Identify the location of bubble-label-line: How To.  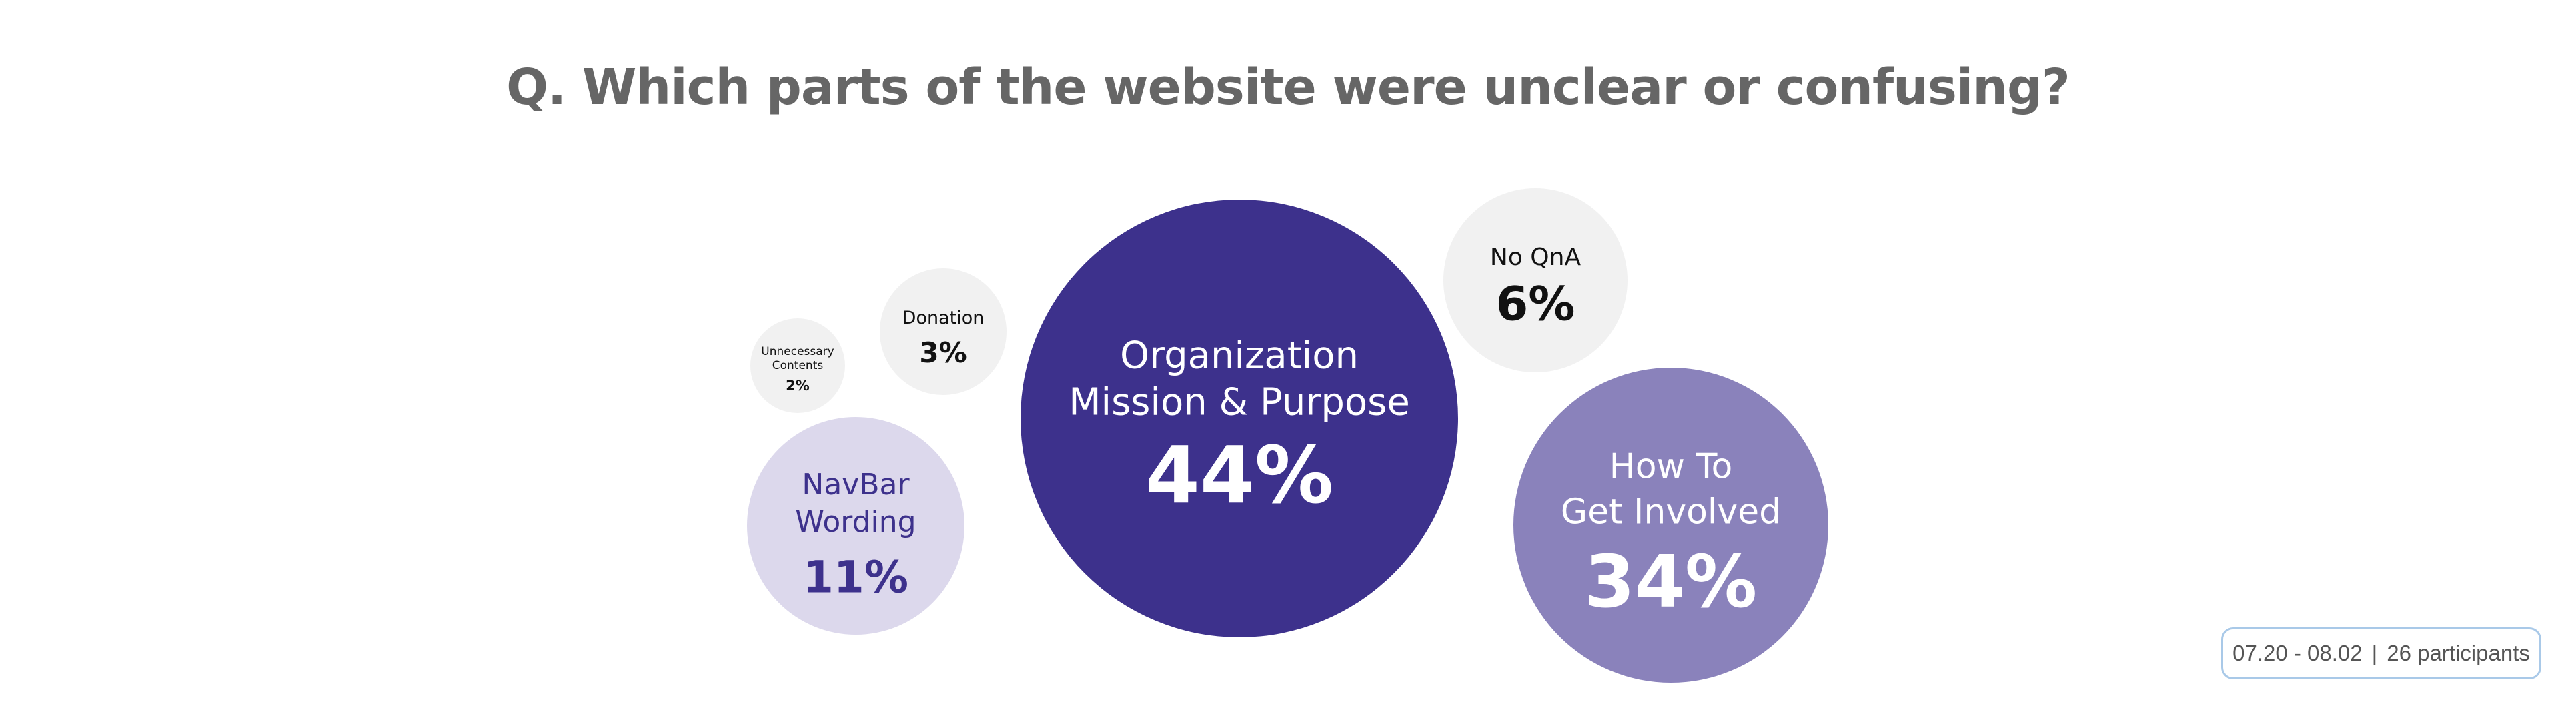
(1671, 467).